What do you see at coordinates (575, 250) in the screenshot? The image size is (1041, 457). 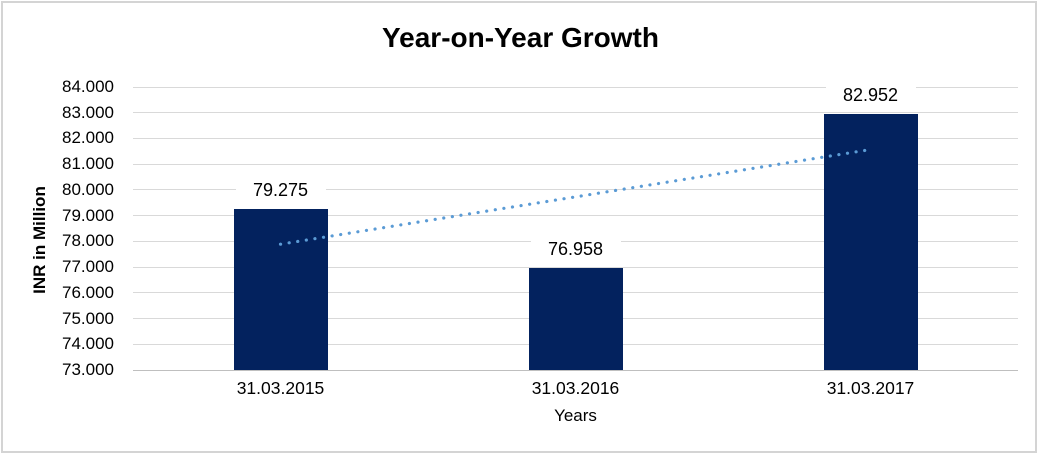 I see `bar-value-label: 76.958` at bounding box center [575, 250].